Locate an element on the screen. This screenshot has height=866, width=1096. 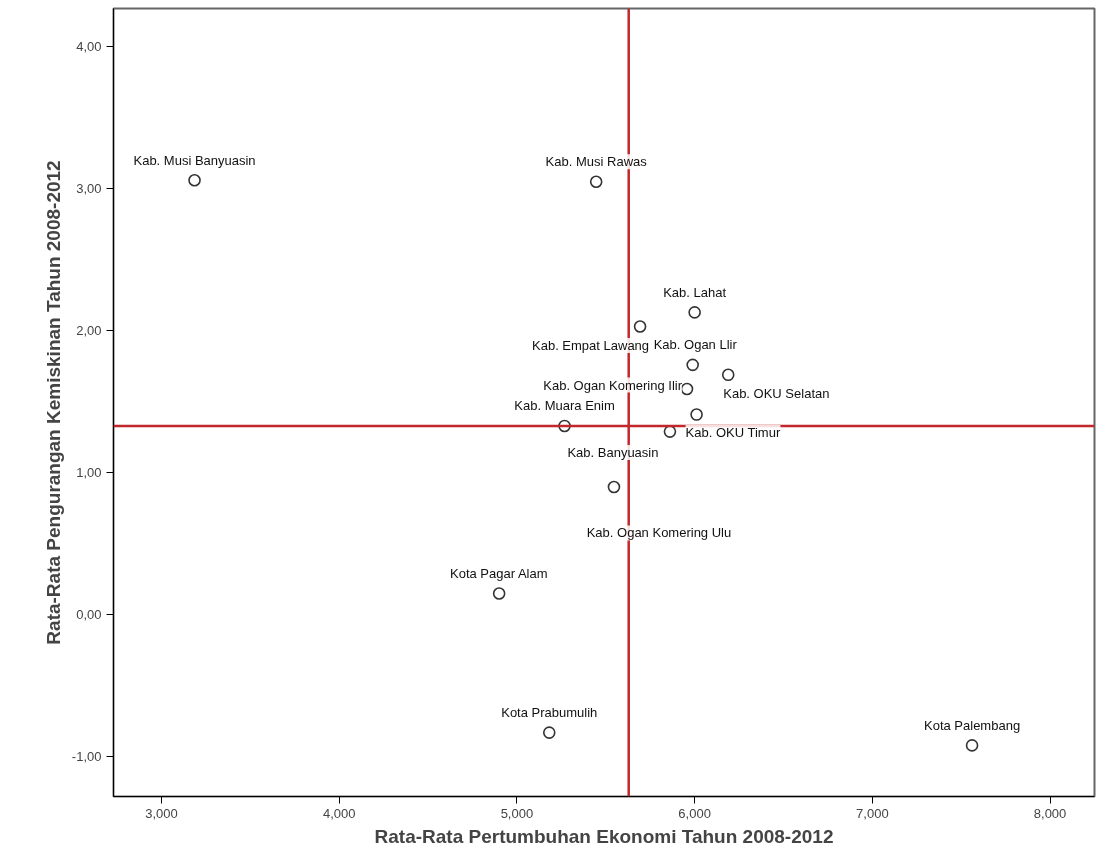
x-tick-label: 3,000 is located at coordinates (161, 813).